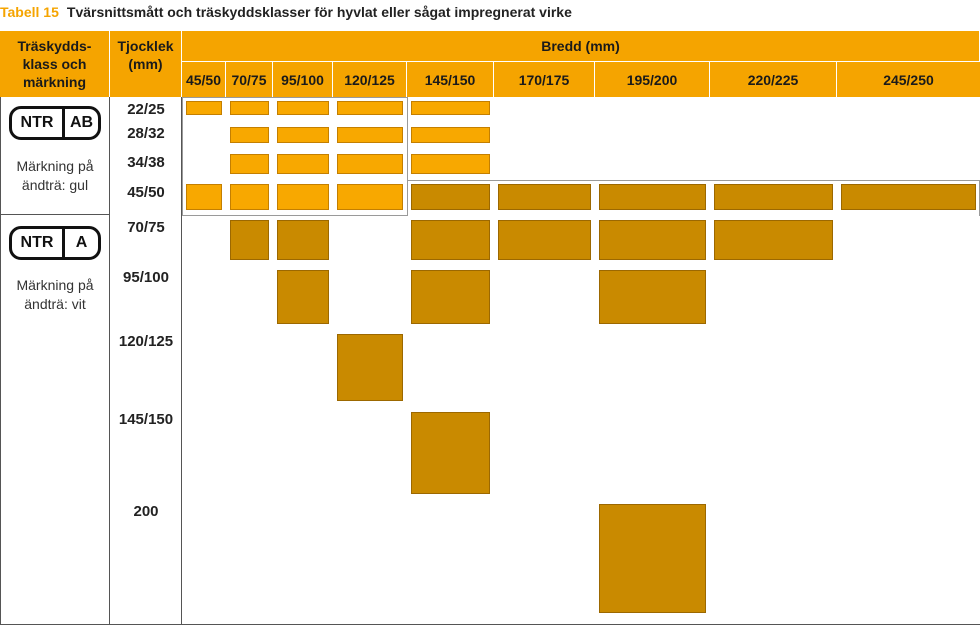 This screenshot has height=643, width=980. What do you see at coordinates (55, 294) in the screenshot?
I see `ntr-a-marking-note: Märkning på ändträ: vit` at bounding box center [55, 294].